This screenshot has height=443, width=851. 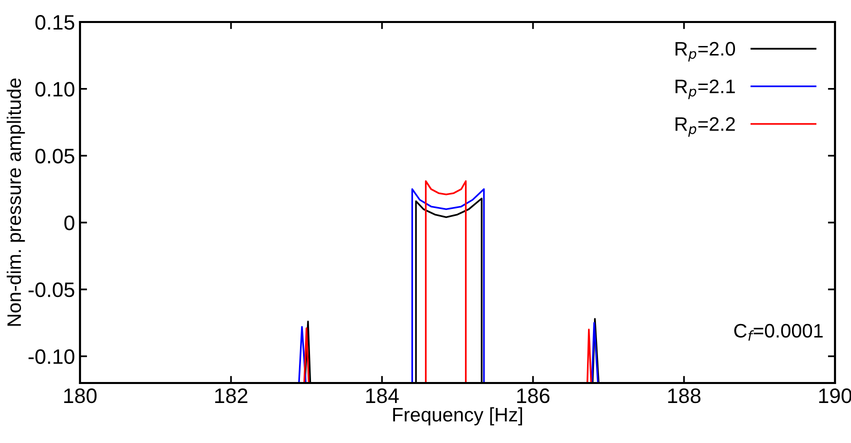 What do you see at coordinates (51, 290) in the screenshot?
I see `y-tick-label: -0.05` at bounding box center [51, 290].